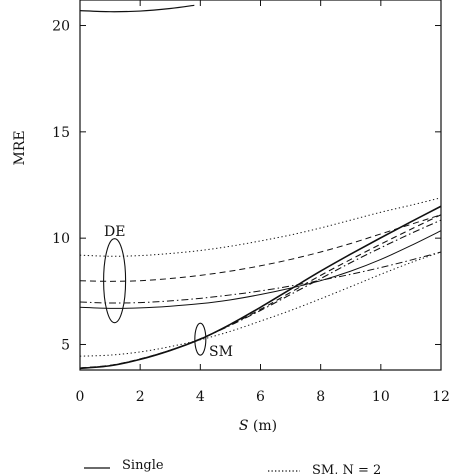 The height and width of the screenshot is (474, 474). What do you see at coordinates (61, 239) in the screenshot?
I see `y-tick-label-10: 10` at bounding box center [61, 239].